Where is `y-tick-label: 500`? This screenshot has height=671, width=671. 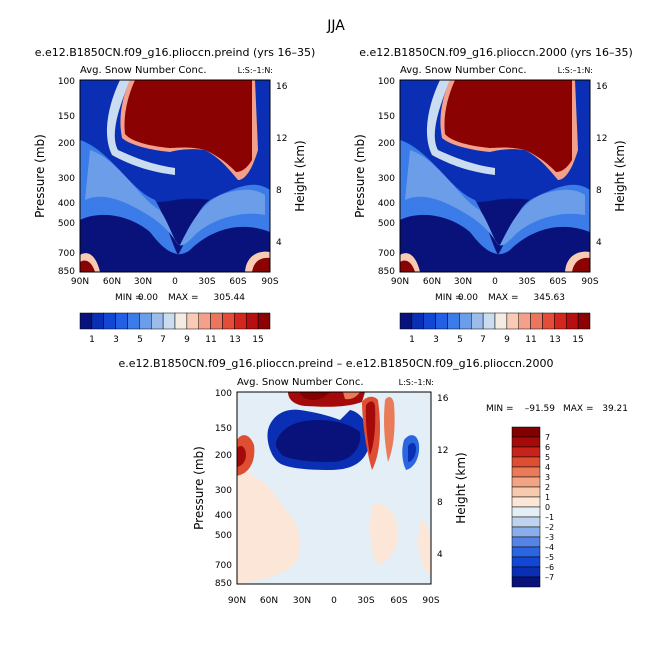 y-tick-label: 500 is located at coordinates (223, 536).